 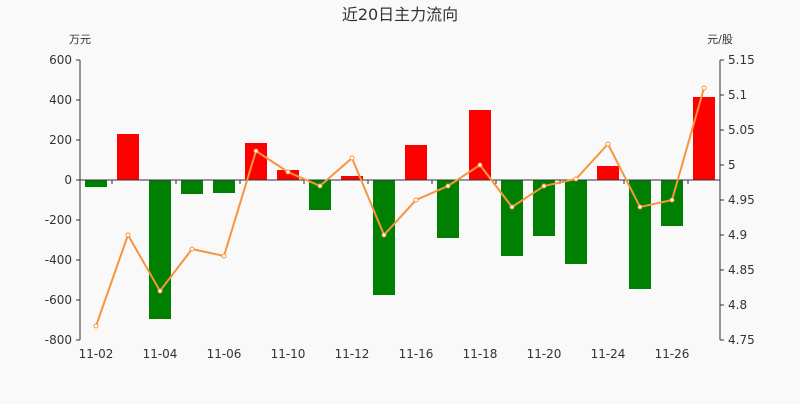 What do you see at coordinates (741, 270) in the screenshot?
I see `right-tick-label: 4.85` at bounding box center [741, 270].